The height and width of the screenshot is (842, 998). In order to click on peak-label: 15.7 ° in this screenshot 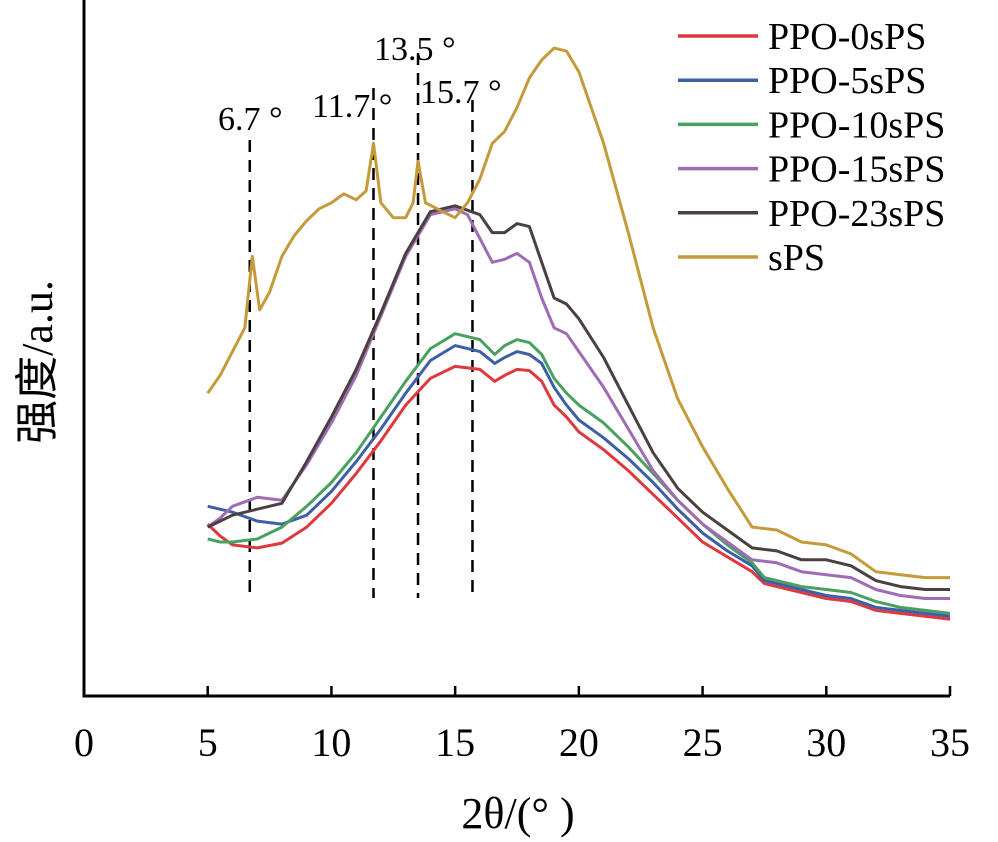, I will do `click(461, 92)`.